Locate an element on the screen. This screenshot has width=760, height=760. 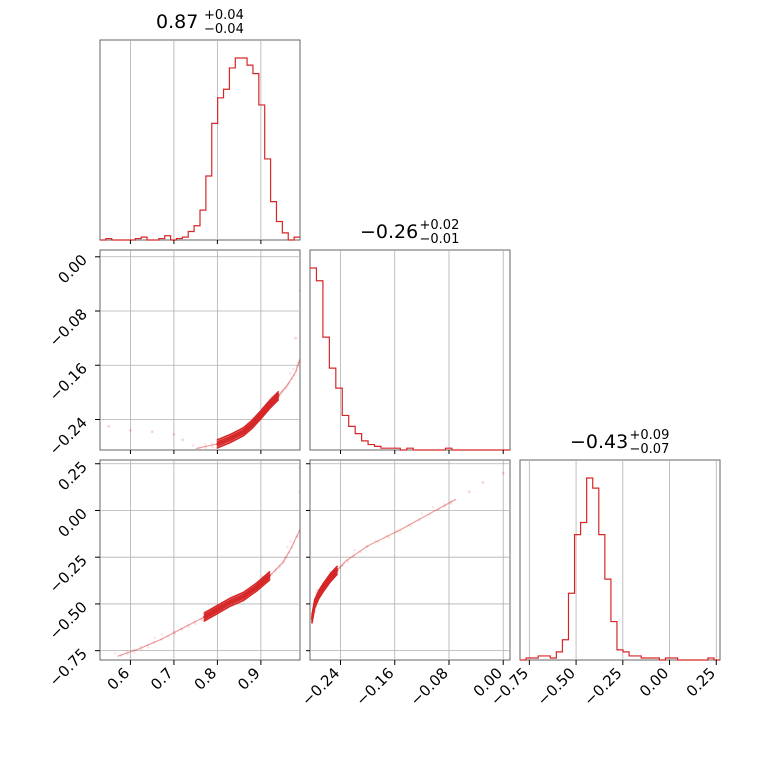
x-tick-label: −0.16 is located at coordinates (374, 686).